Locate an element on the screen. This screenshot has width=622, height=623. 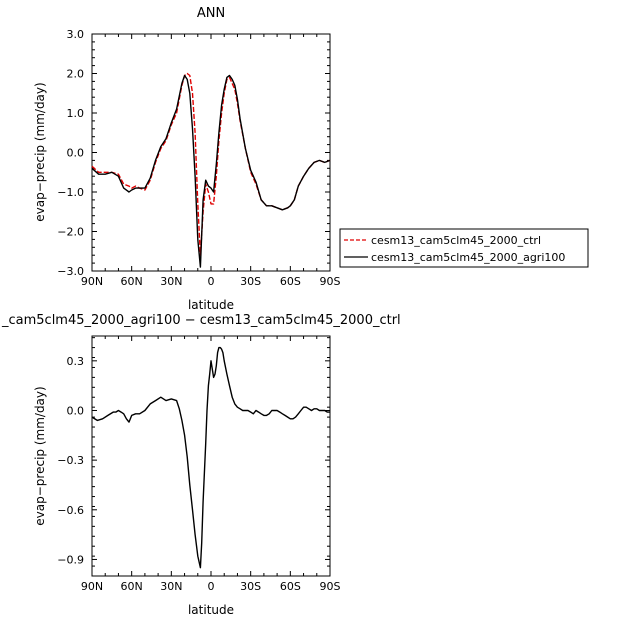
bottom-y-axis-label: evap−precip (mm/day) is located at coordinates (40, 455).